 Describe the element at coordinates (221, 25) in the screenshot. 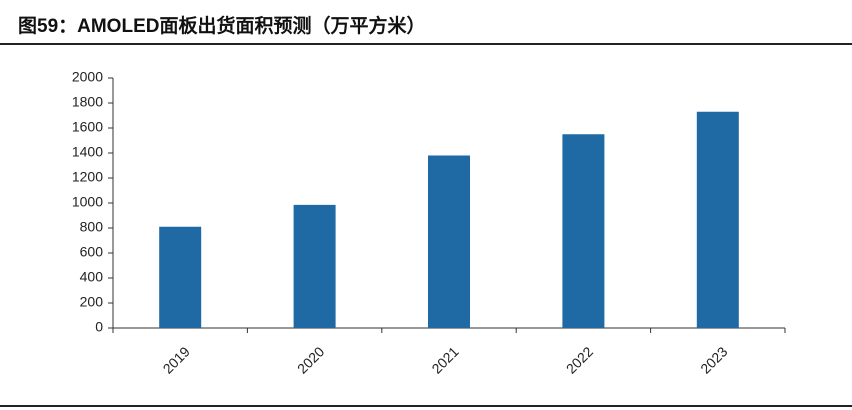

I see `chart-title: 图59：AMOLED面板出货面积预测（万平方米）` at that location.